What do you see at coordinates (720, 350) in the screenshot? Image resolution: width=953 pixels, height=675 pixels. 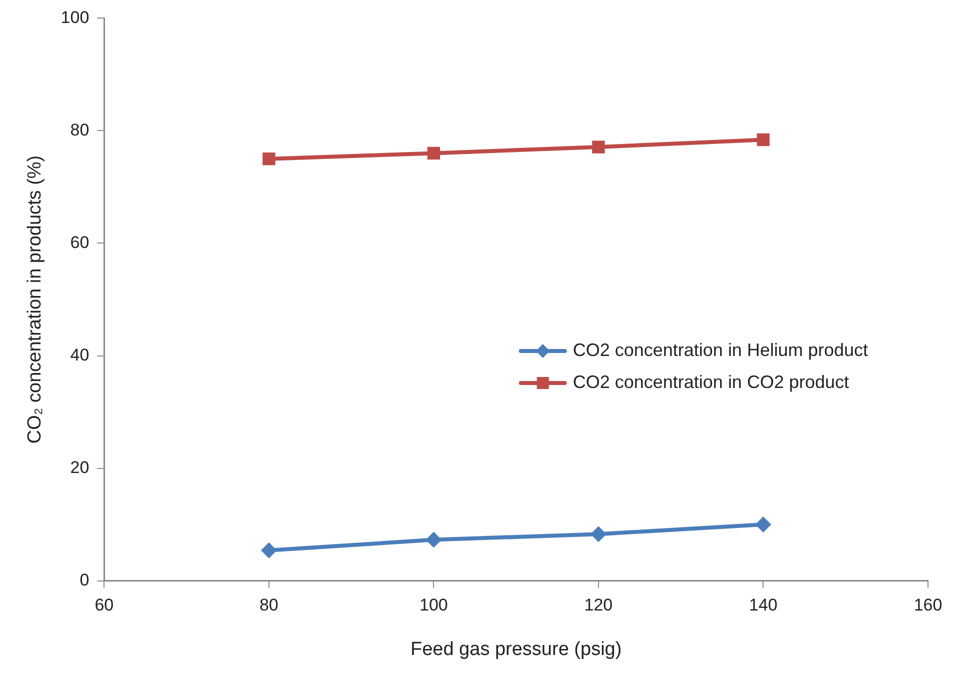 I see `legend-label: CO2 concentration in Helium product` at bounding box center [720, 350].